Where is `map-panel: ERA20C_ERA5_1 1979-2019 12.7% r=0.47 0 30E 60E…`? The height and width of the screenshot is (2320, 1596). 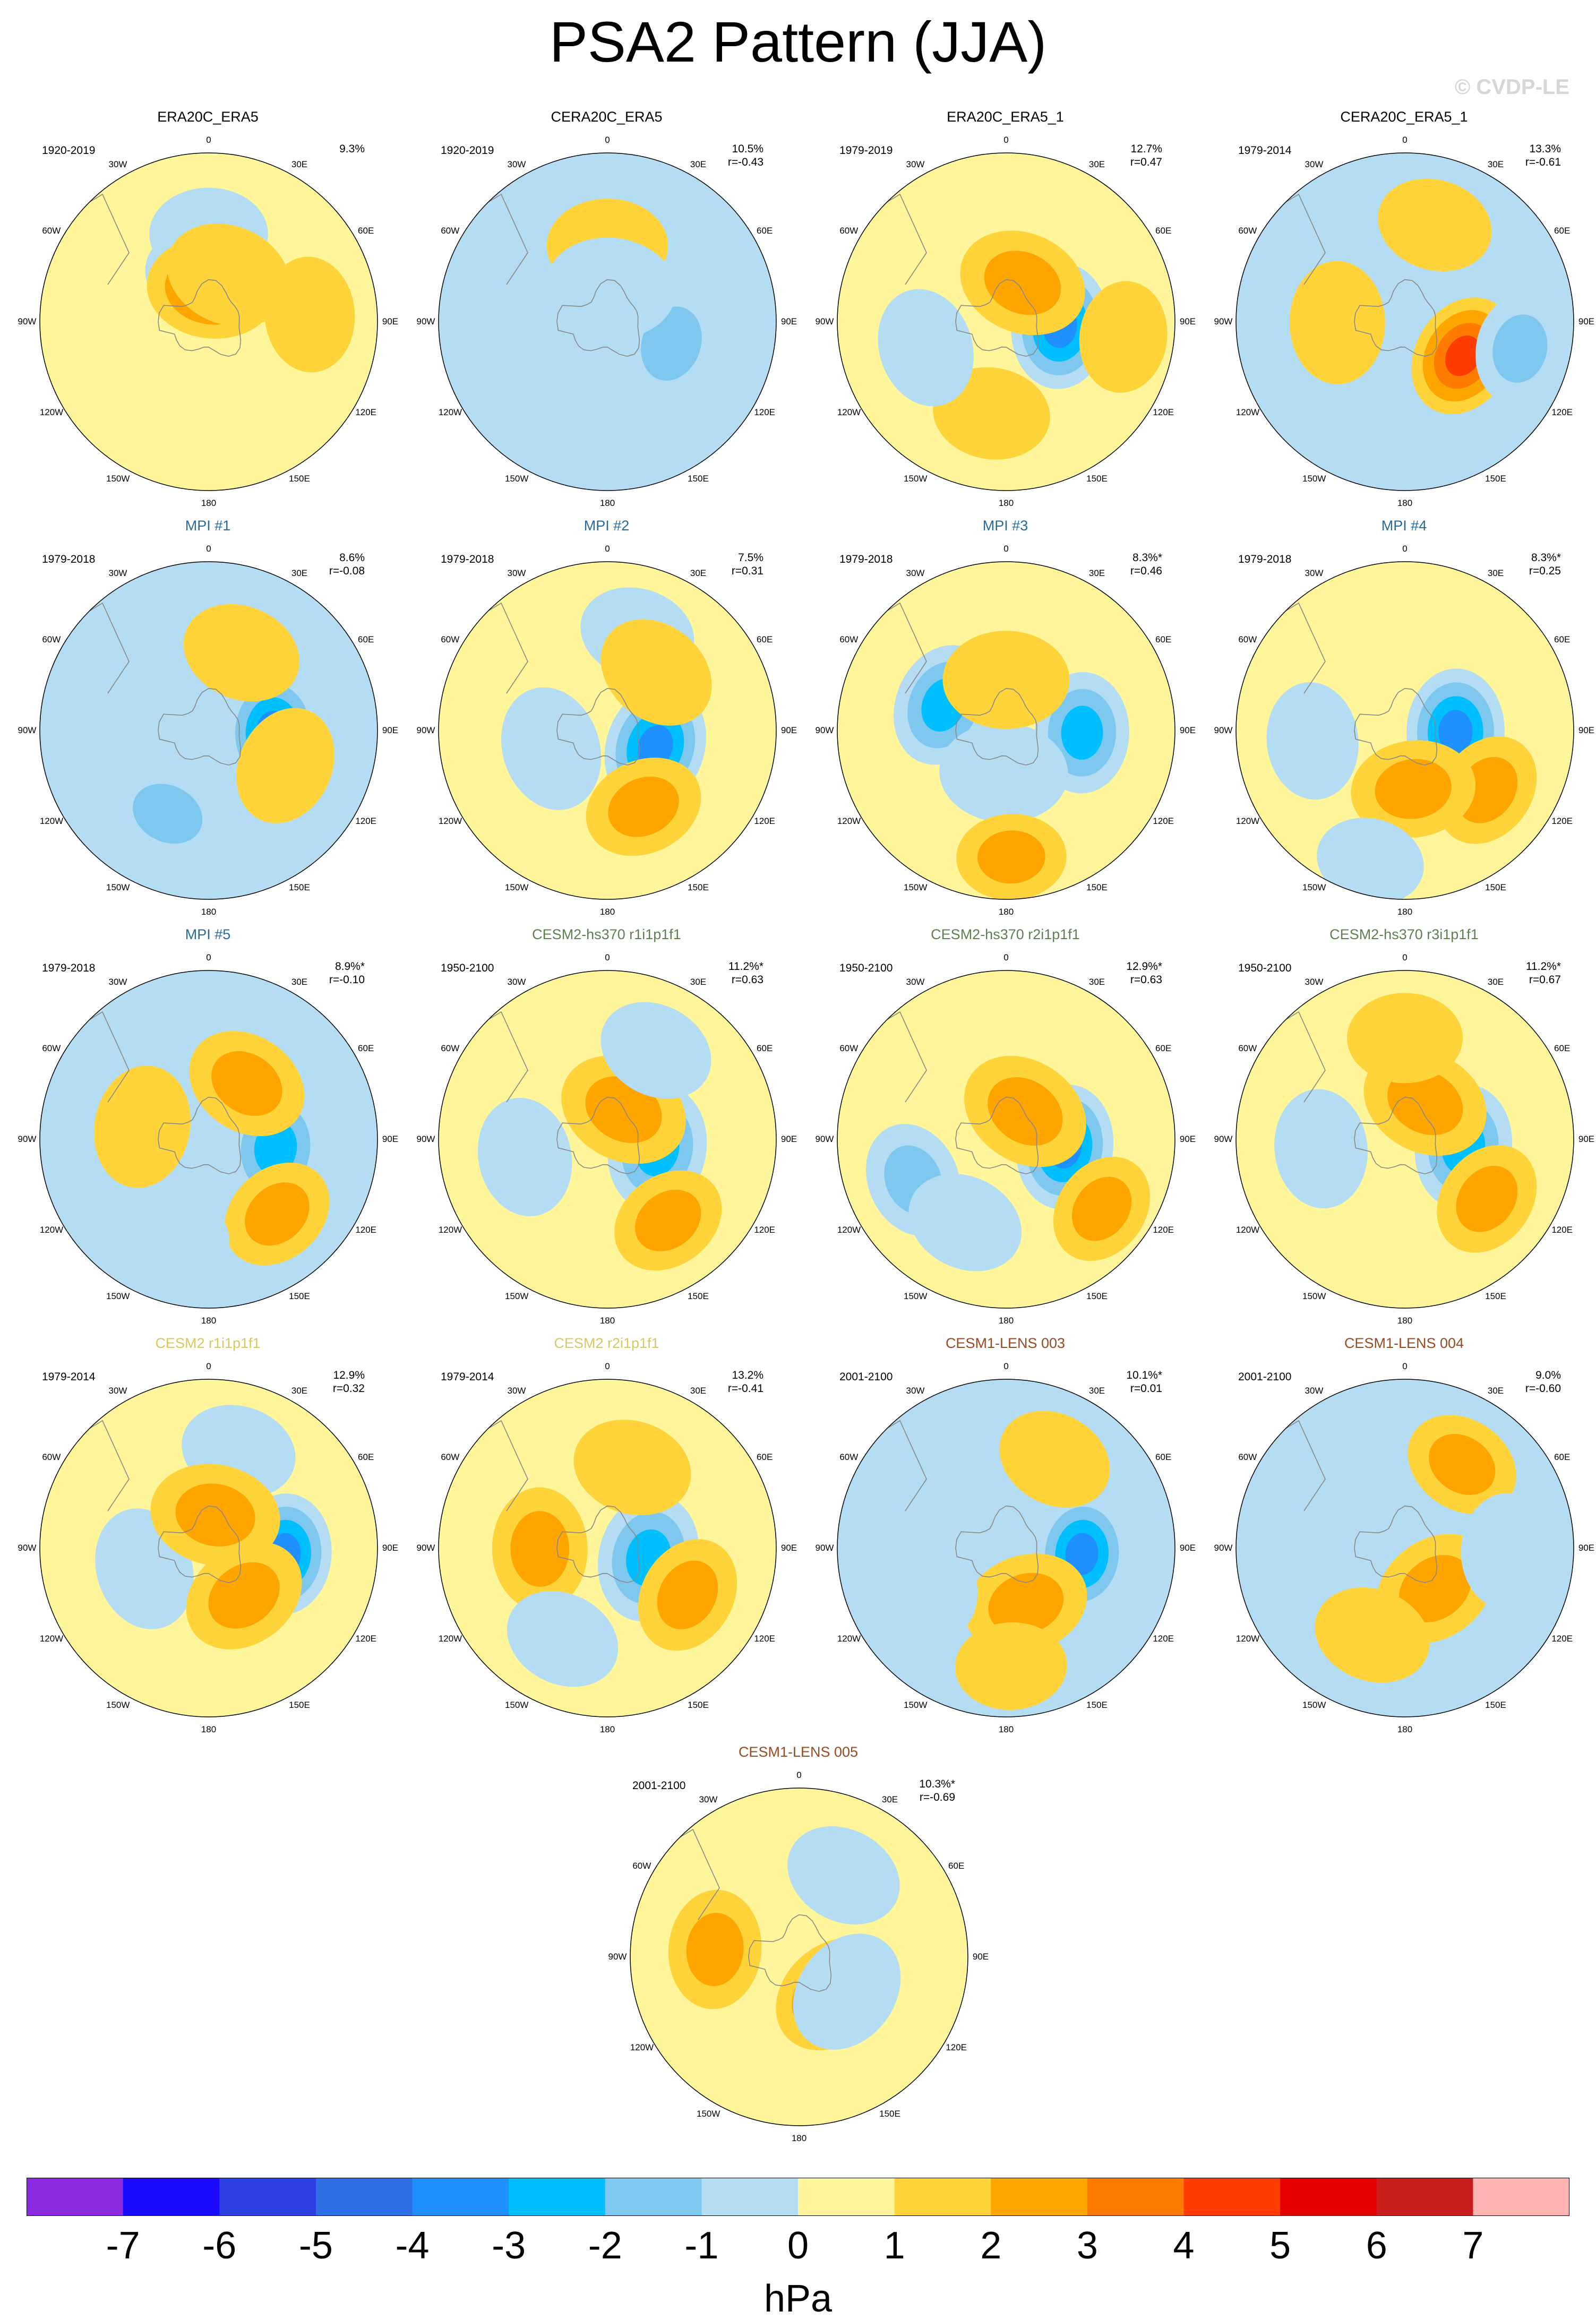
map-panel: ERA20C_ERA5_1 1979-2019 12.7% r=0.47 0 30E 60E… is located at coordinates (1005, 295).